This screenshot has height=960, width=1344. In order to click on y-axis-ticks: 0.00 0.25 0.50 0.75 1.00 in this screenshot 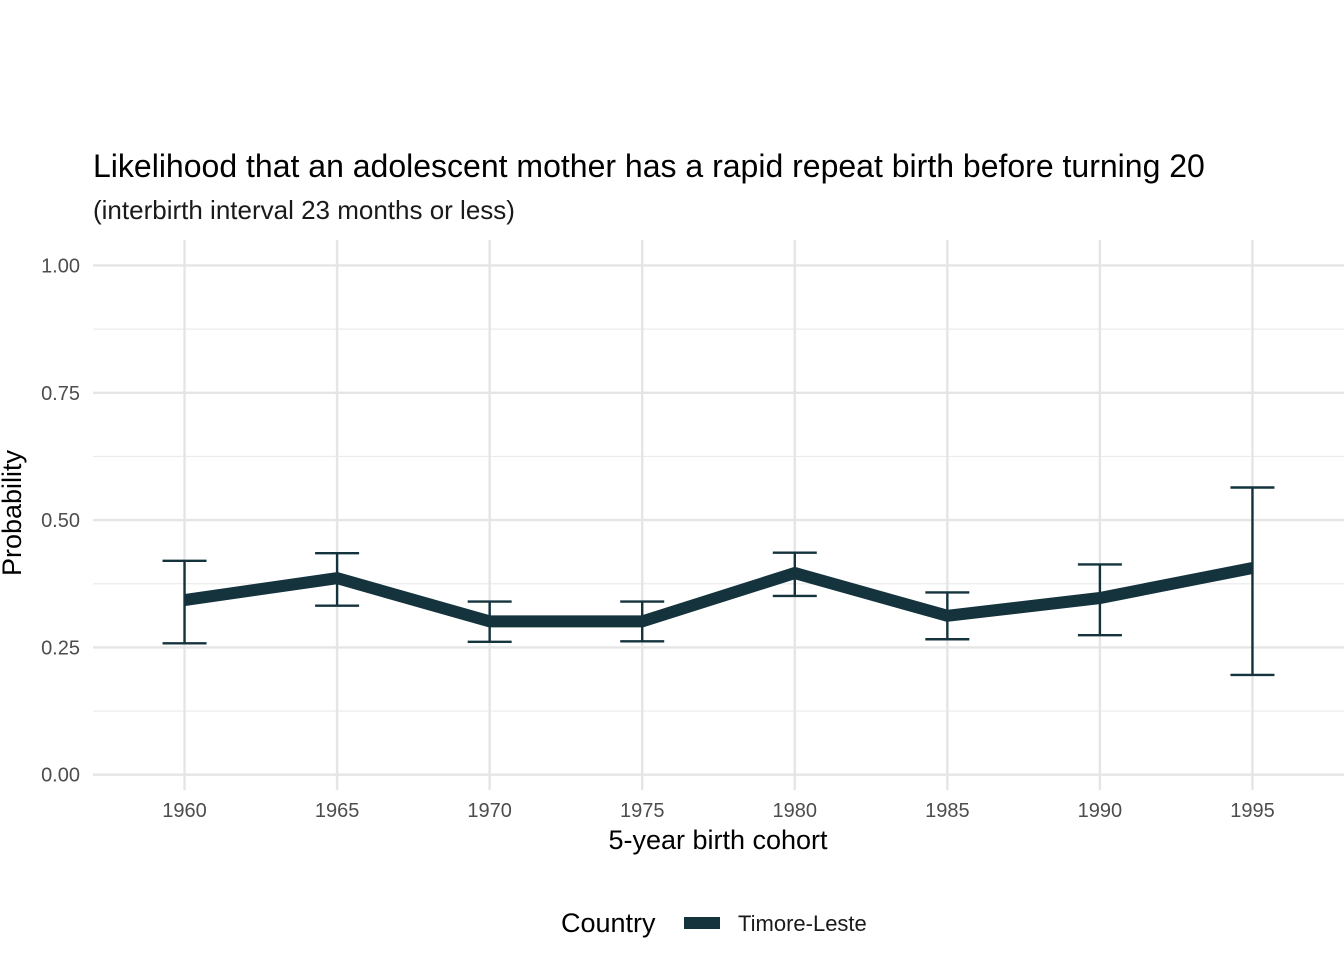, I will do `click(60, 520)`.